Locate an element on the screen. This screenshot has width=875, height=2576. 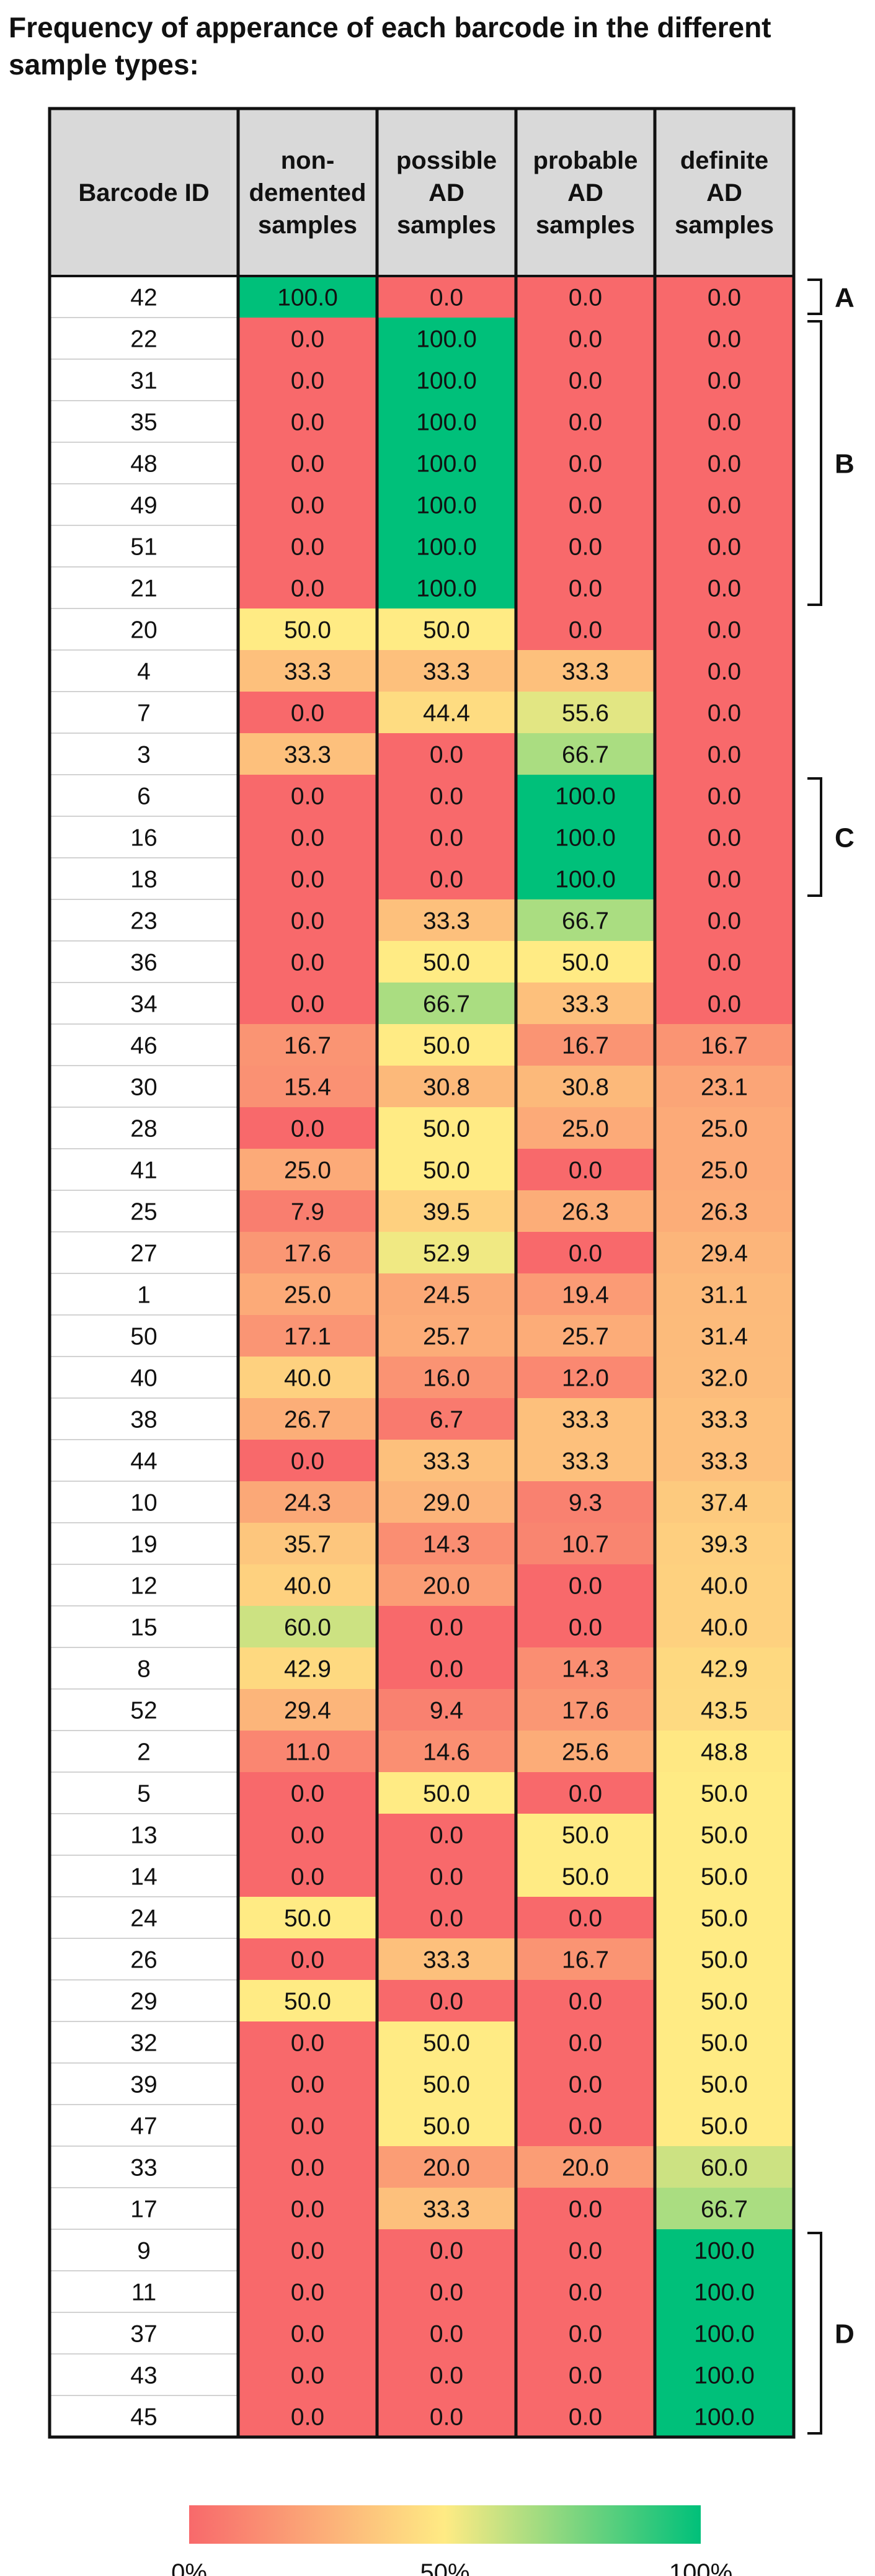
row-id-label: 30 is located at coordinates (143, 1088).